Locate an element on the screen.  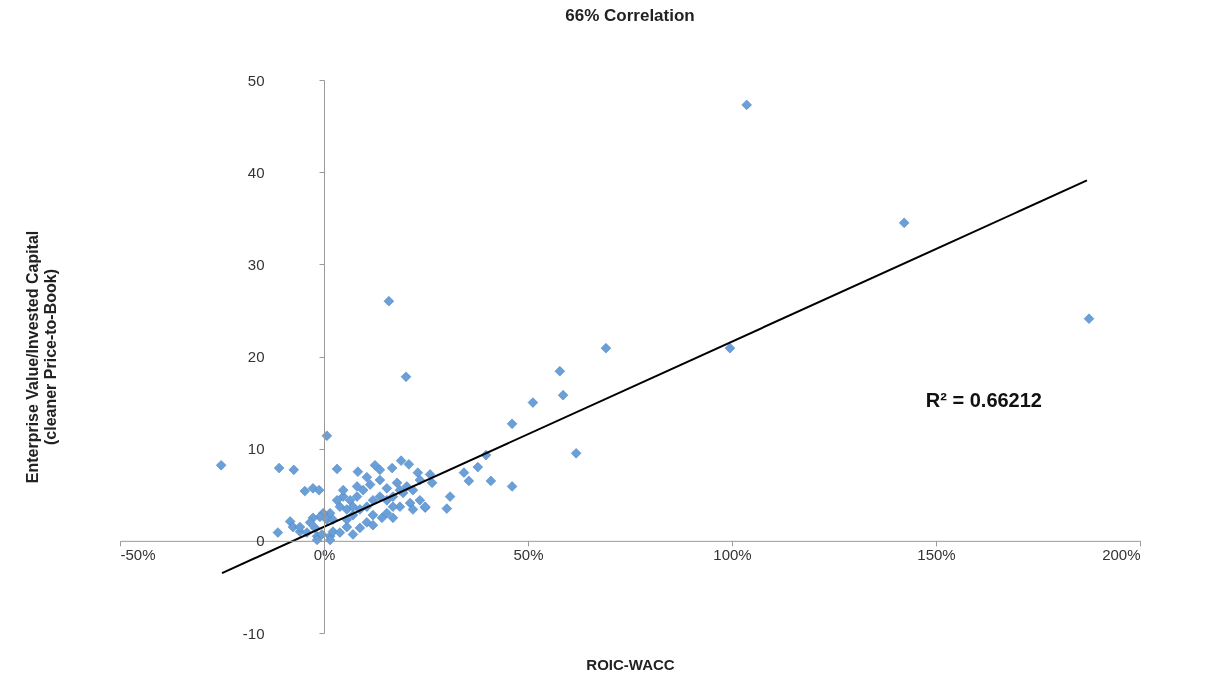
x-tick-label: 100% is located at coordinates (732, 555).